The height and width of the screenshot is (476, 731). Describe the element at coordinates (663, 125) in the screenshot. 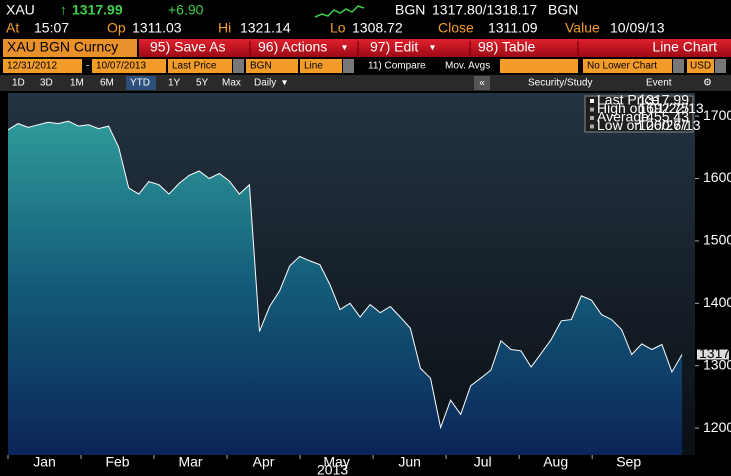

I see `legend-value: 1200.67` at that location.